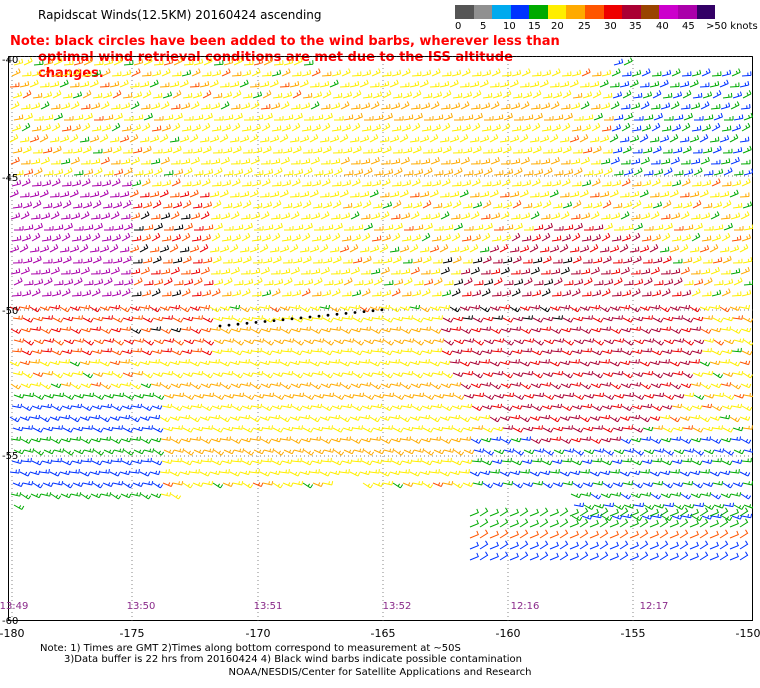 The height and width of the screenshot is (688, 760). What do you see at coordinates (576, 12) in the screenshot?
I see `colorbar-segment` at bounding box center [576, 12].